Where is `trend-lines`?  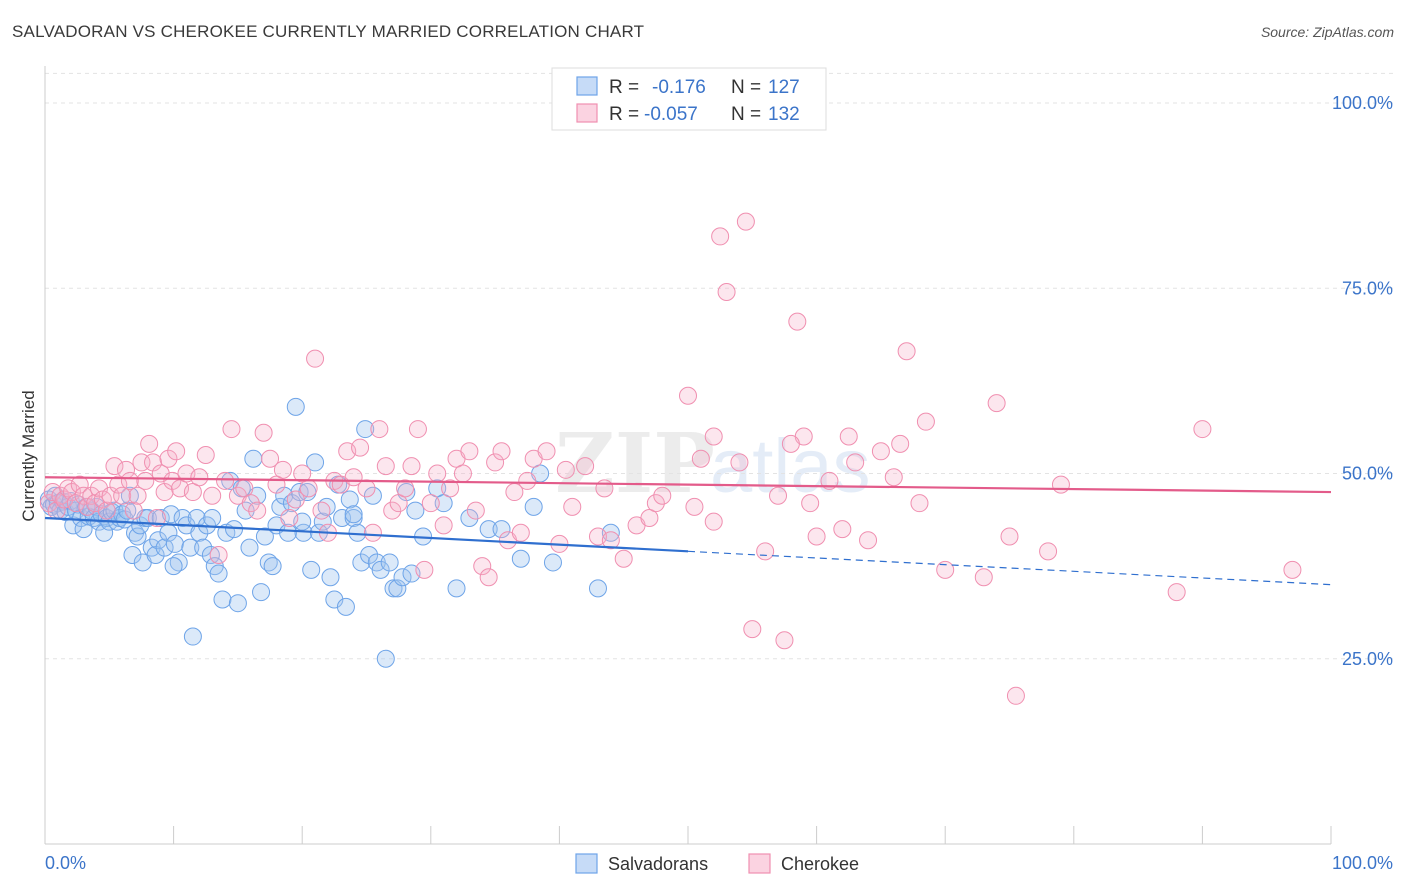 trend-lines is located at coordinates (688, 531).